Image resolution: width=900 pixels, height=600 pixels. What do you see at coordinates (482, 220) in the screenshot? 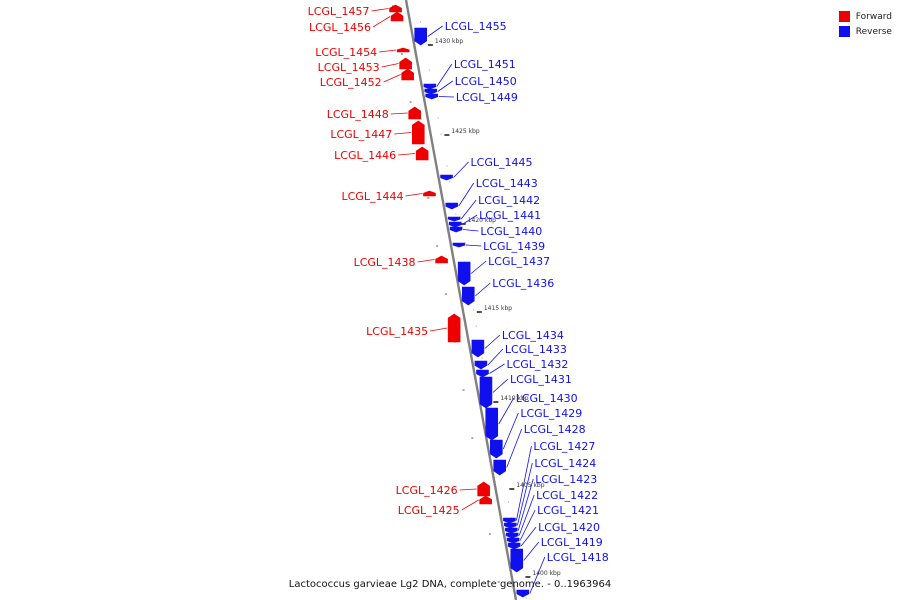
I see `scale-label: 1420 kbp` at bounding box center [482, 220].